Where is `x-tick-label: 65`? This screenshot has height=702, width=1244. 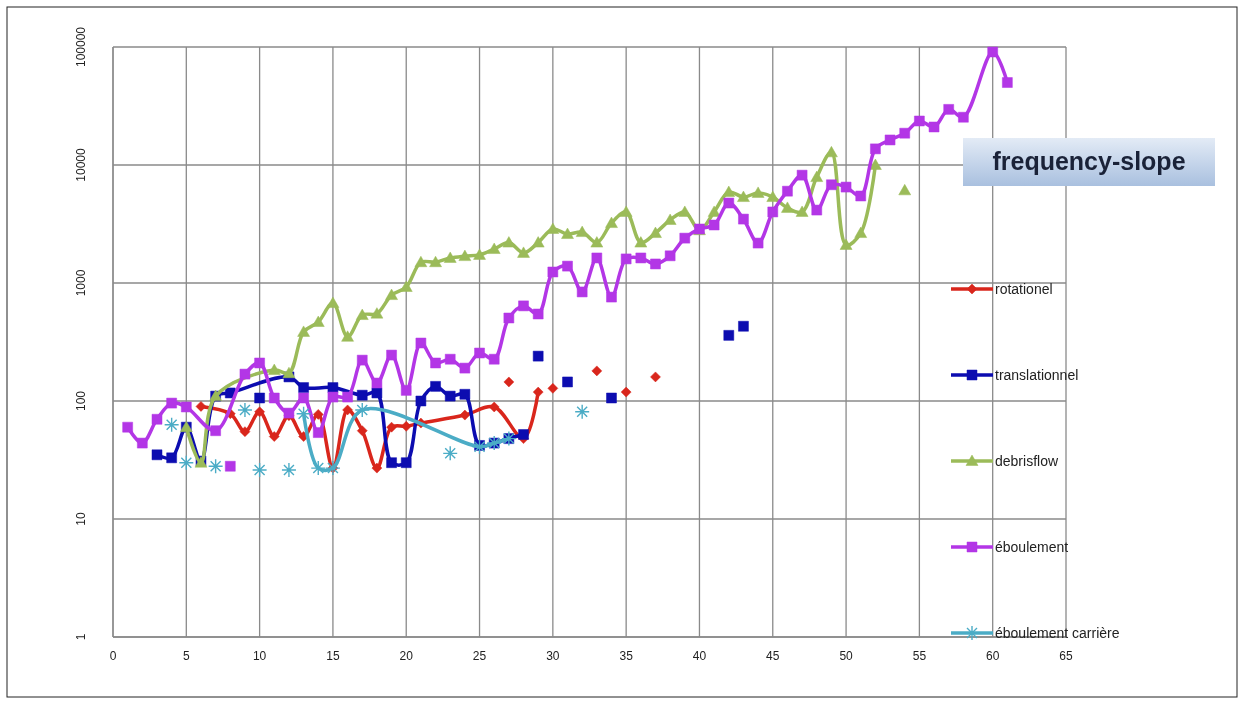 x-tick-label: 65 is located at coordinates (1066, 656).